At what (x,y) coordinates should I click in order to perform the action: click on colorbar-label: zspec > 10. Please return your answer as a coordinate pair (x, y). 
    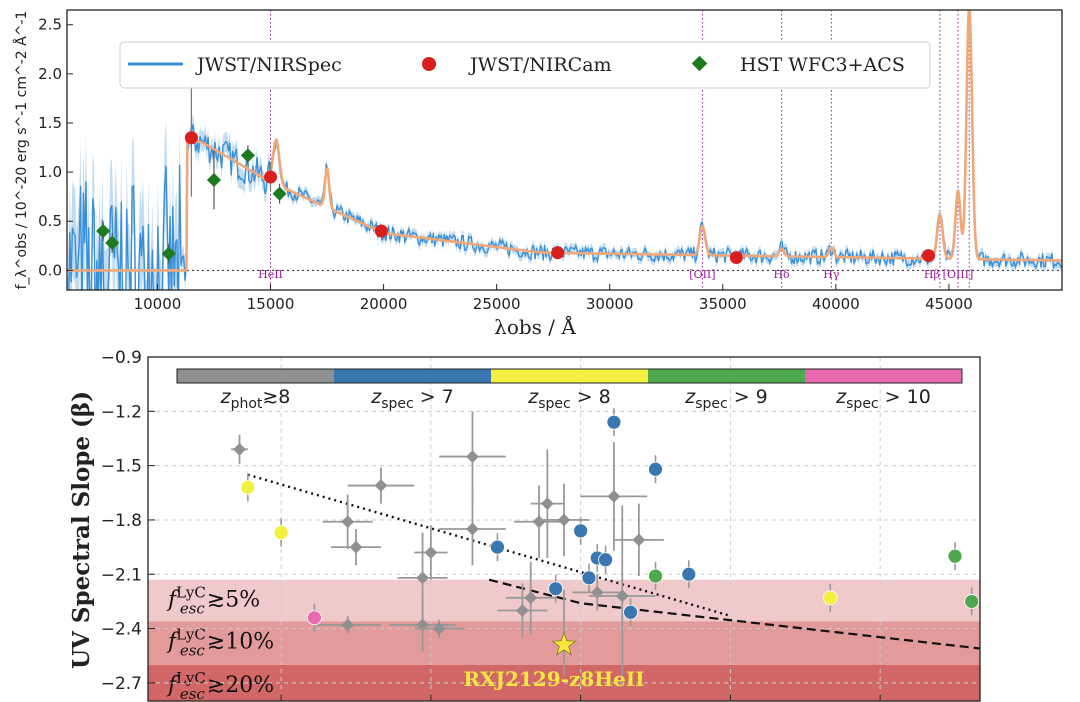
    Looking at the image, I should click on (883, 399).